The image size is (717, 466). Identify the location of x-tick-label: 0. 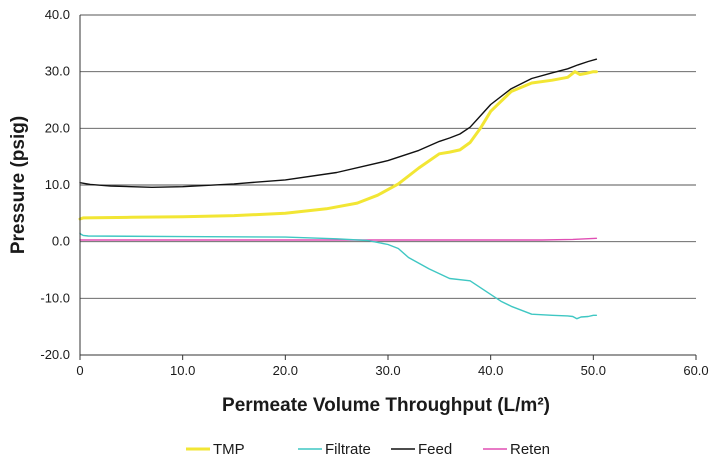
(79, 370).